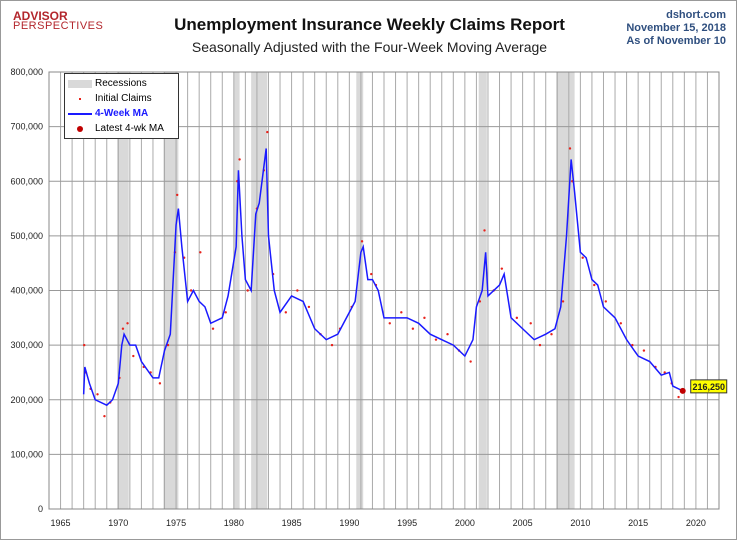 The width and height of the screenshot is (737, 540). Describe the element at coordinates (61, 523) in the screenshot. I see `x-tick-label: 1965` at that location.